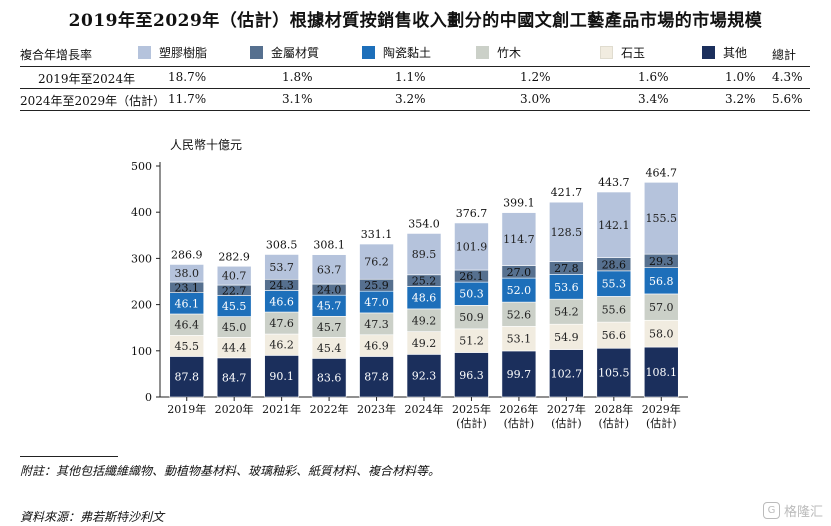 This screenshot has height=526, width=831. Describe the element at coordinates (633, 53) in the screenshot. I see `legend-label: 石玉` at that location.